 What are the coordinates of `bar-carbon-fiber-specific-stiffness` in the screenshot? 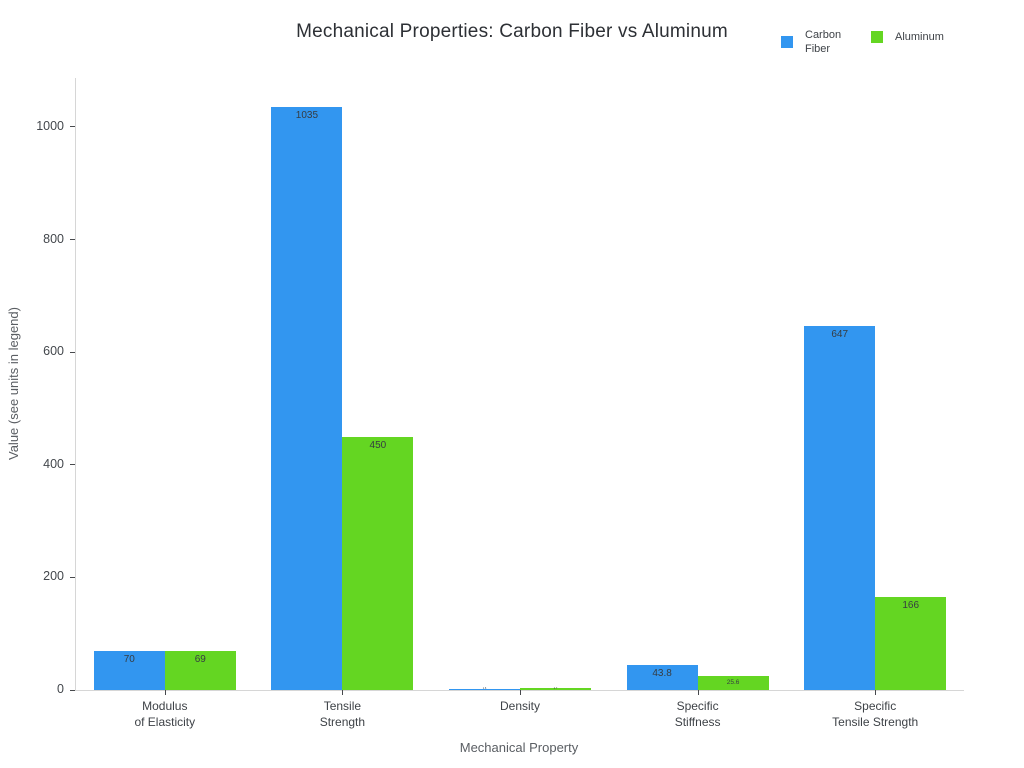 It's located at (662, 677).